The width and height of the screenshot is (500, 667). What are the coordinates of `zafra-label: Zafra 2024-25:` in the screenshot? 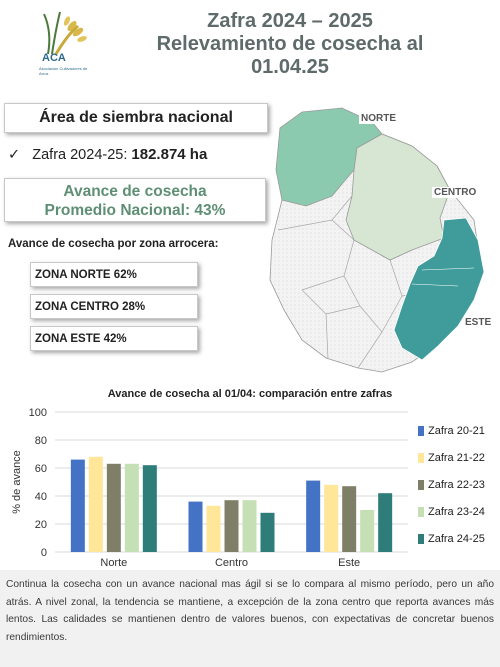 It's located at (80, 155).